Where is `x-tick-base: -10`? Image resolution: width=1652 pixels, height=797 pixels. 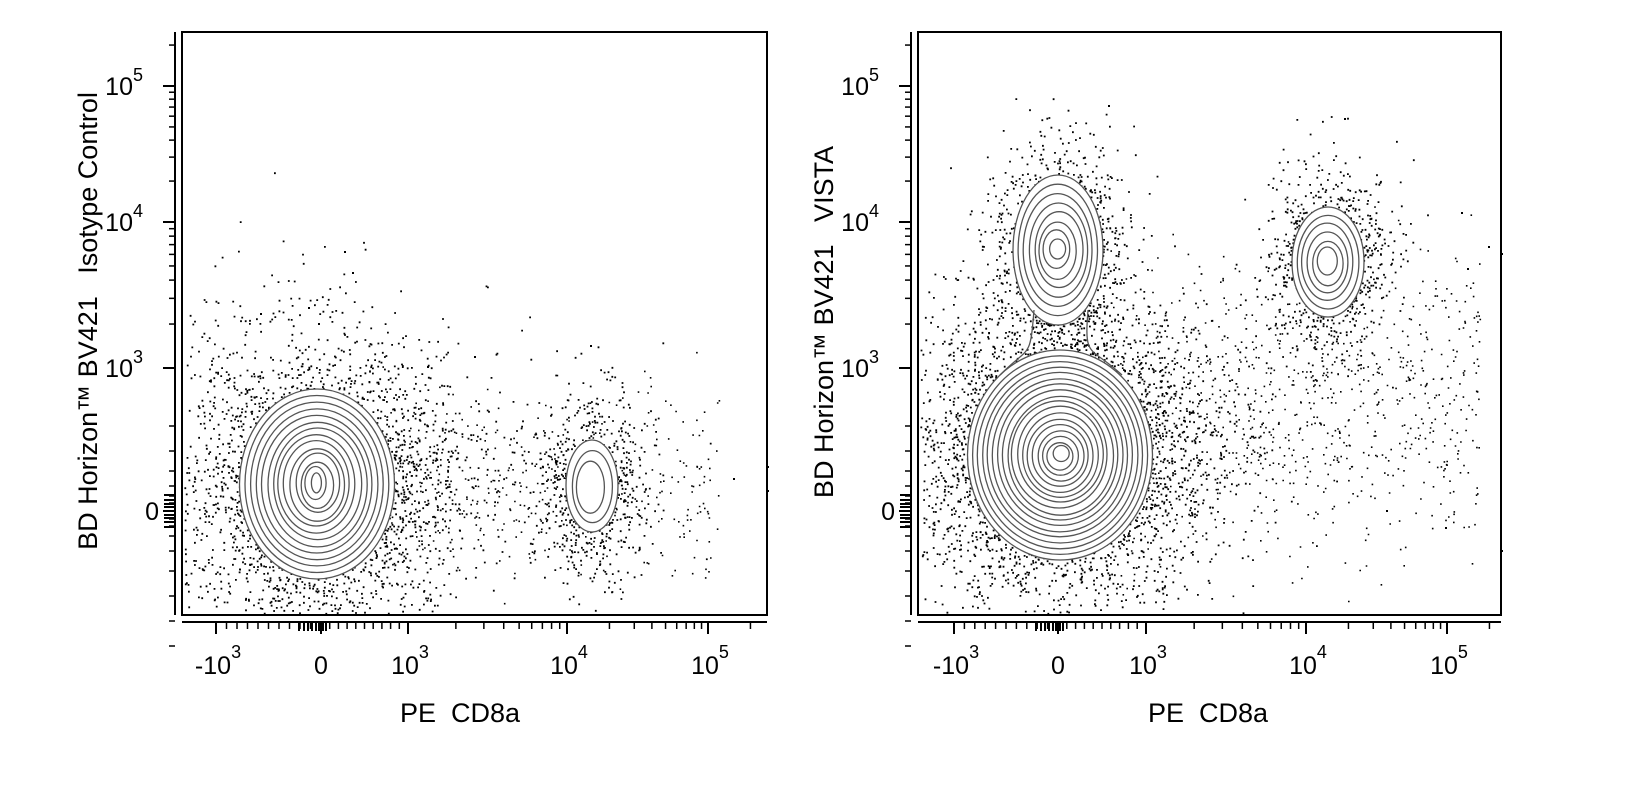 x-tick-base: -10 is located at coordinates (213, 666).